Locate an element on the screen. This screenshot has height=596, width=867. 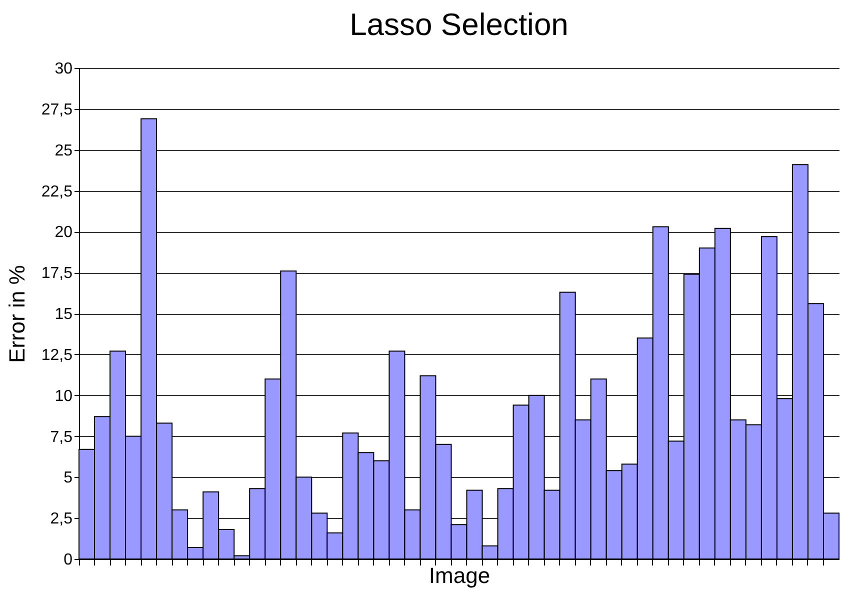
y-tick-label: 15 is located at coordinates (63, 314).